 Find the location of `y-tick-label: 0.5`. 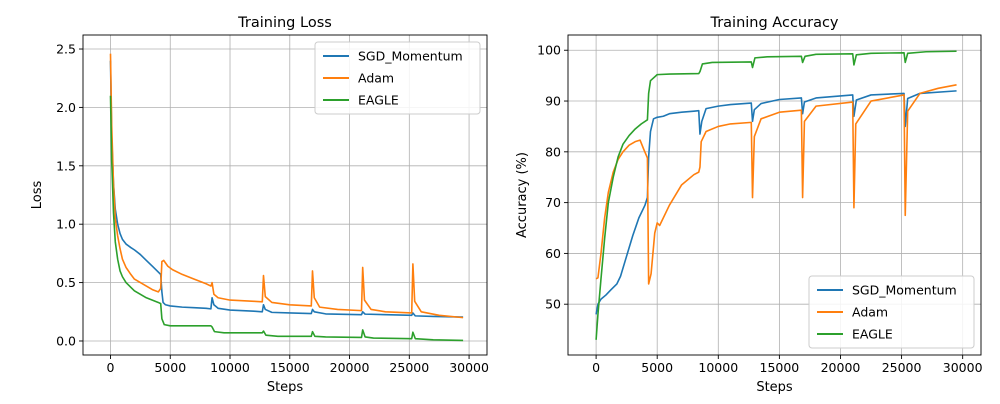

y-tick-label: 0.5 is located at coordinates (66, 282).